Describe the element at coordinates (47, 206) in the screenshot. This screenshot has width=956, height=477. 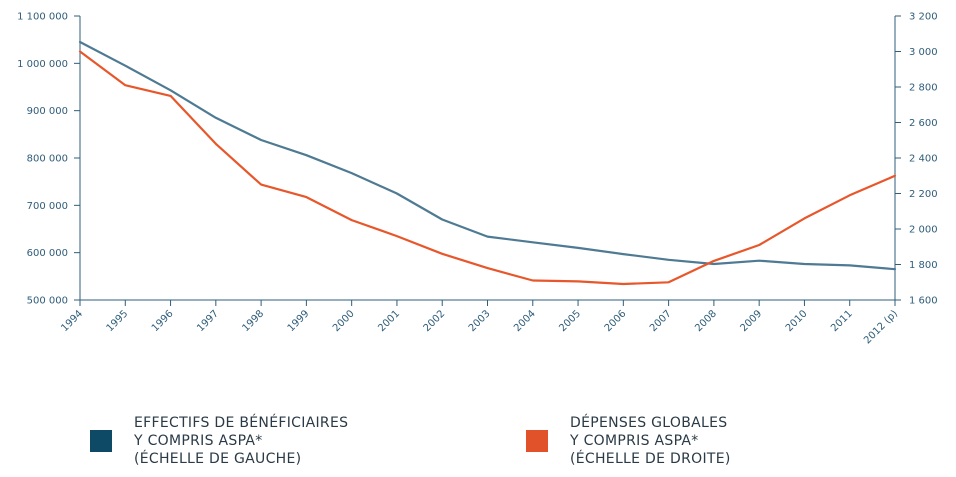
I see `left-tick-label: 700 000` at that location.